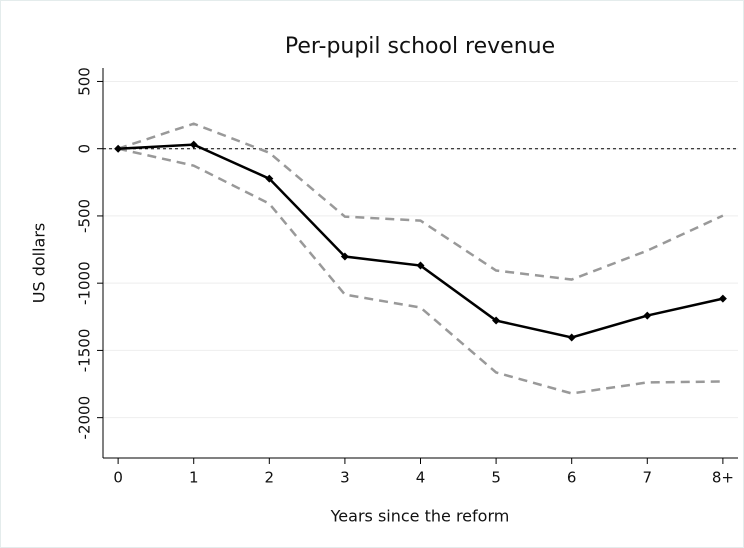 The width and height of the screenshot is (744, 548). What do you see at coordinates (270, 478) in the screenshot?
I see `x-tick-label: 2` at bounding box center [270, 478].